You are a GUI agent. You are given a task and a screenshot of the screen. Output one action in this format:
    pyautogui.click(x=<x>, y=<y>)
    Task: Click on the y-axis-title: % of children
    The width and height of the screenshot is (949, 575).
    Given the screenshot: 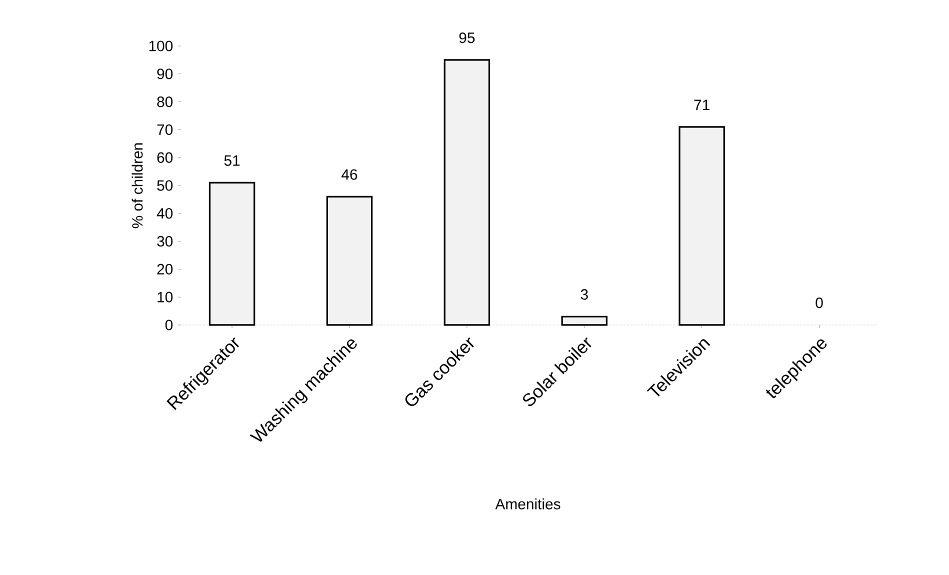 What is the action you would take?
    pyautogui.click(x=137, y=185)
    